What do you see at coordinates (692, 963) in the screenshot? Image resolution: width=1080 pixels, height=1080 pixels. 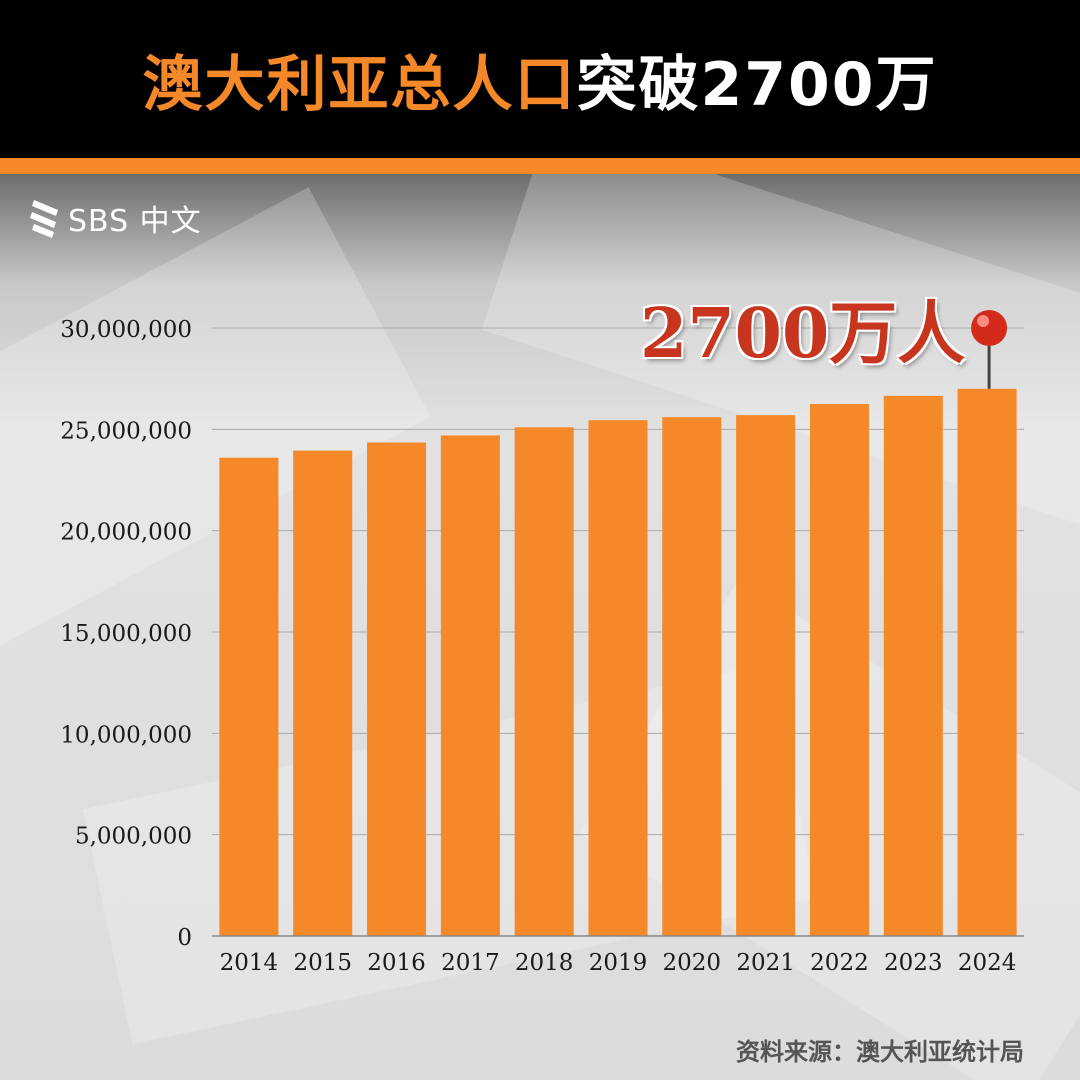 I see `x-tick-label: 2020` at bounding box center [692, 963].